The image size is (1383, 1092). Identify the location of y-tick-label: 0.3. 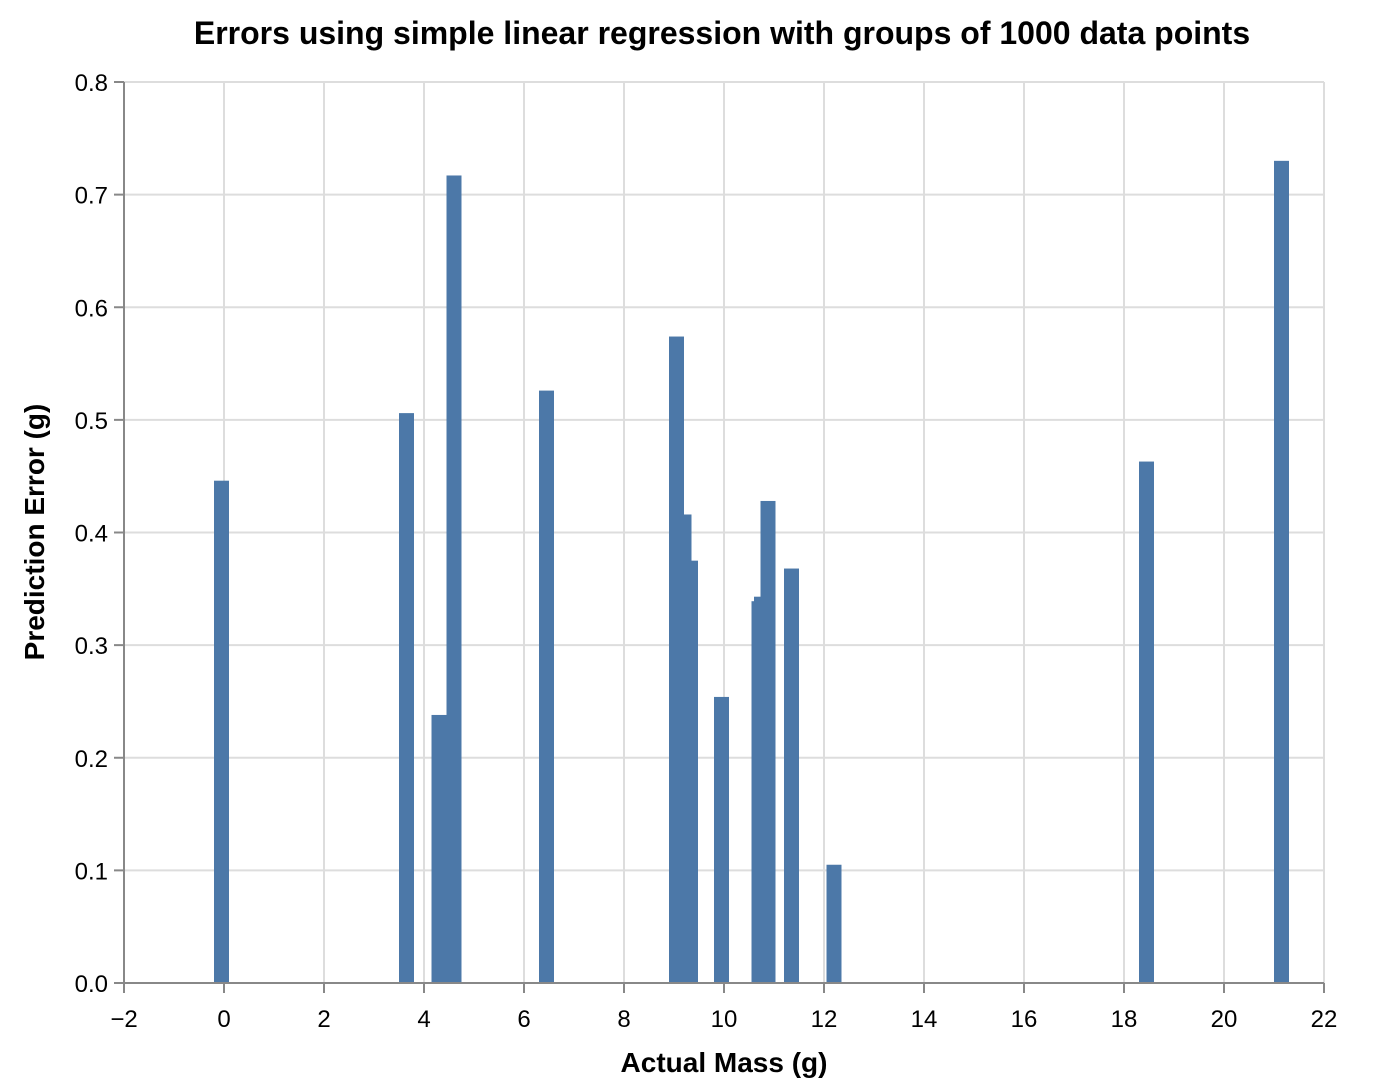
(91, 646).